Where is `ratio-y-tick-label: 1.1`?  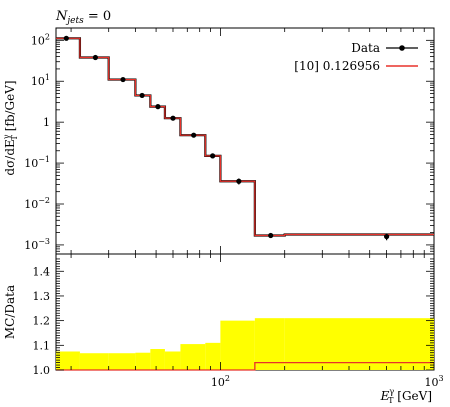
ratio-y-tick-label: 1.1 is located at coordinates (42, 345).